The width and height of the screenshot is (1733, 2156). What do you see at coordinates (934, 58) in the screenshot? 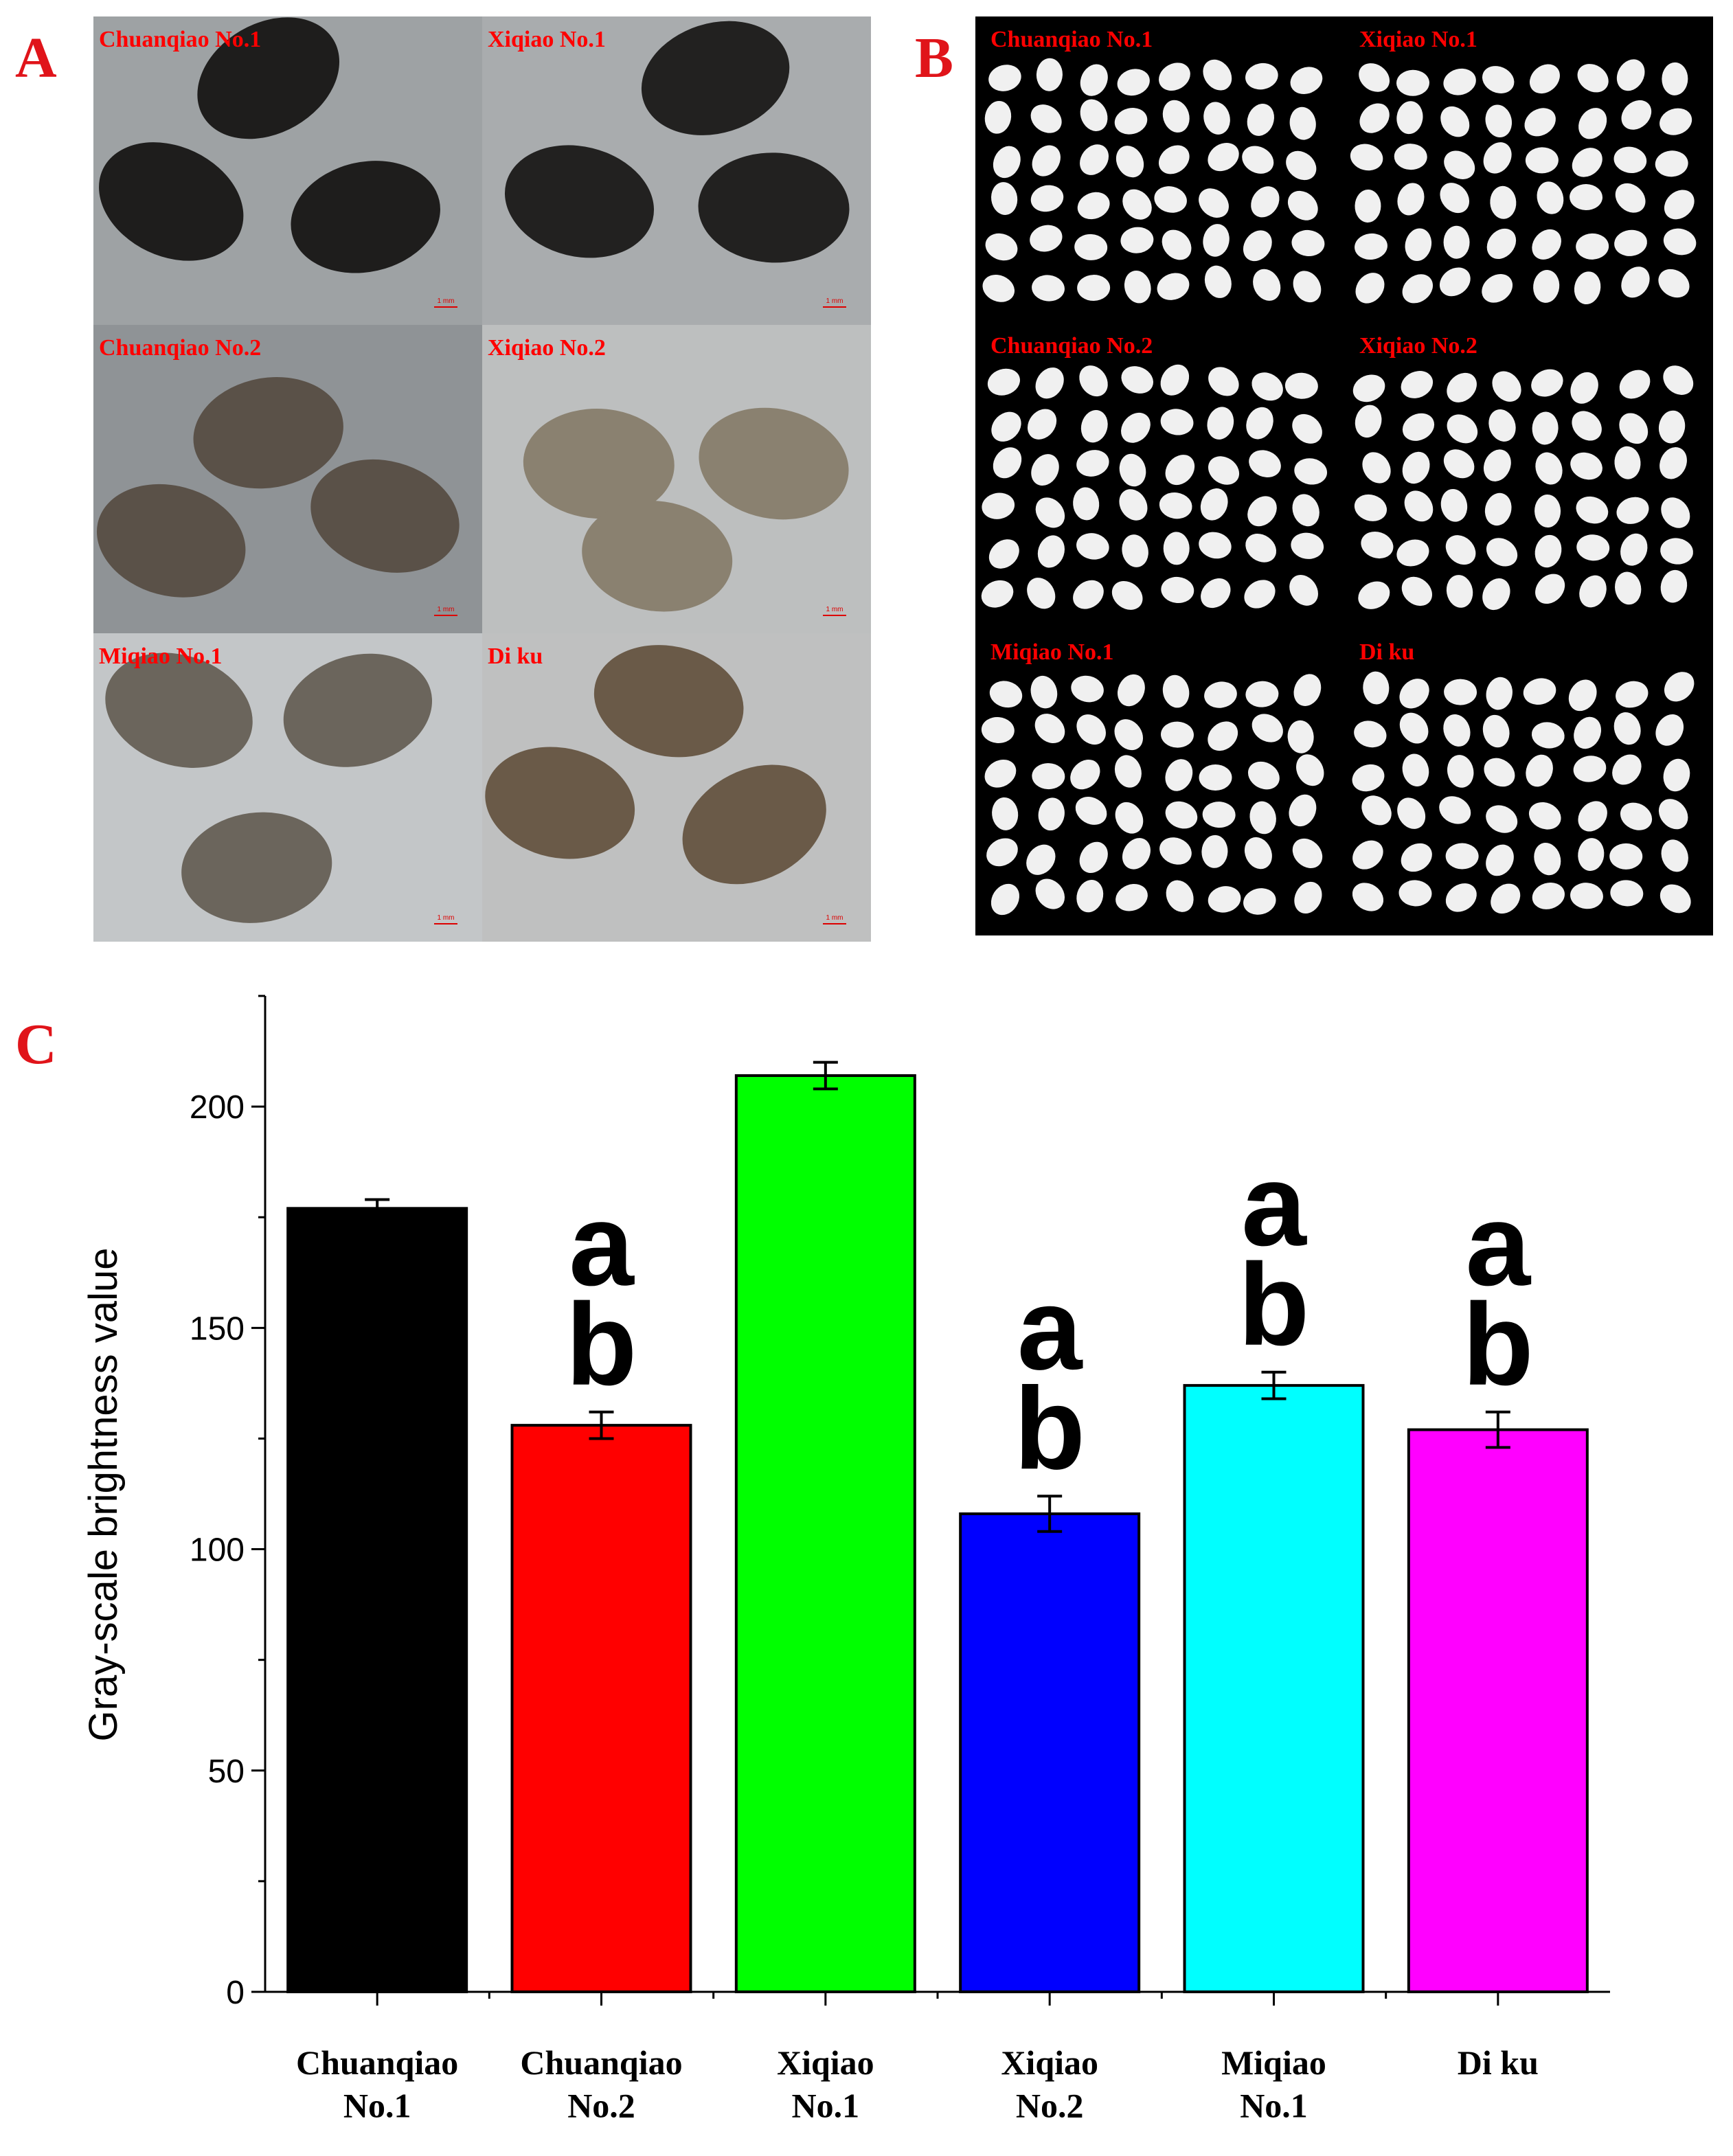
I see `panel-label: B` at bounding box center [934, 58].